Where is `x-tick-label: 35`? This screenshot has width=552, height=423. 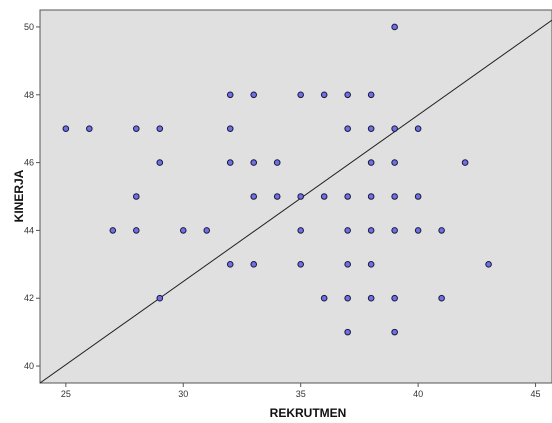
x-tick-label: 35 is located at coordinates (301, 394).